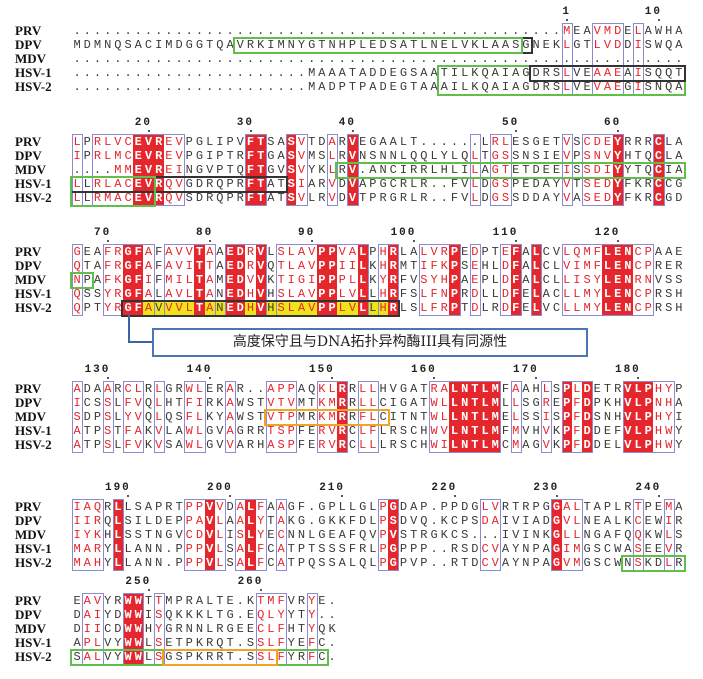 The height and width of the screenshot is (679, 703). I want to click on residue: W, so click(138, 615).